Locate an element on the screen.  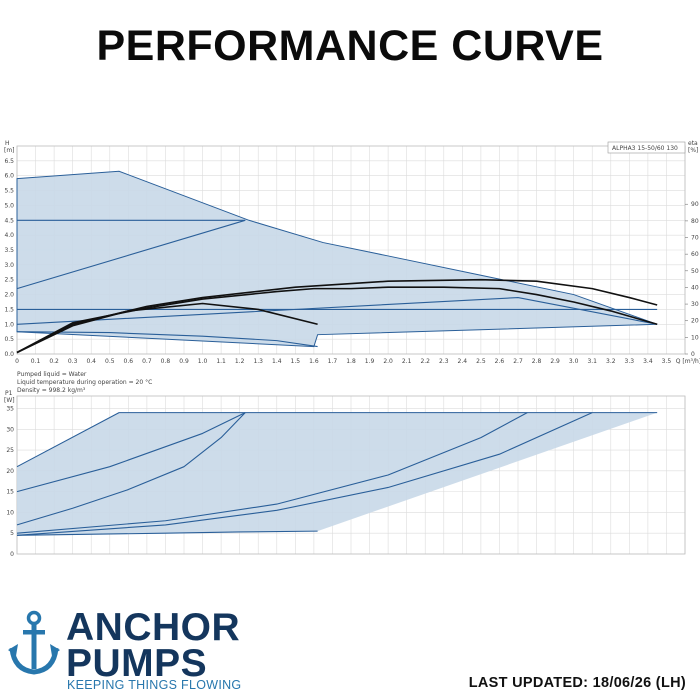
y-tick-label: 6.5 is located at coordinates (9, 161).